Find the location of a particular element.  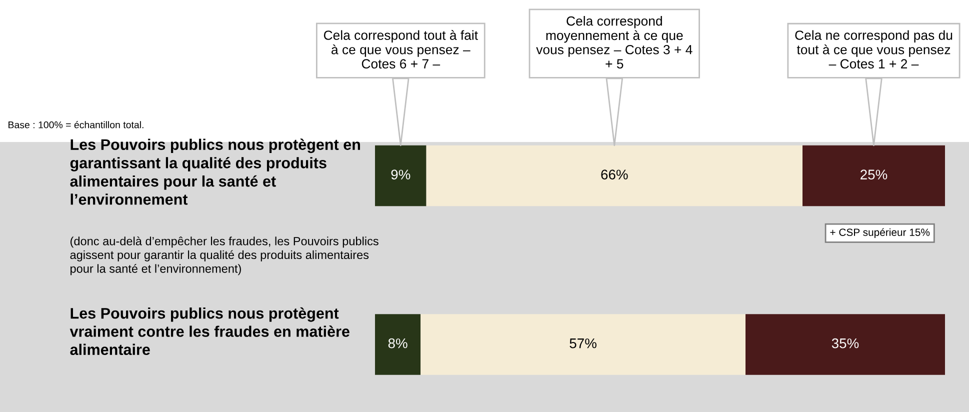

text: Cela ne correspond pas du tout à ce que vous pensez – Cotes 1 + 2 – is located at coordinates (873, 49).